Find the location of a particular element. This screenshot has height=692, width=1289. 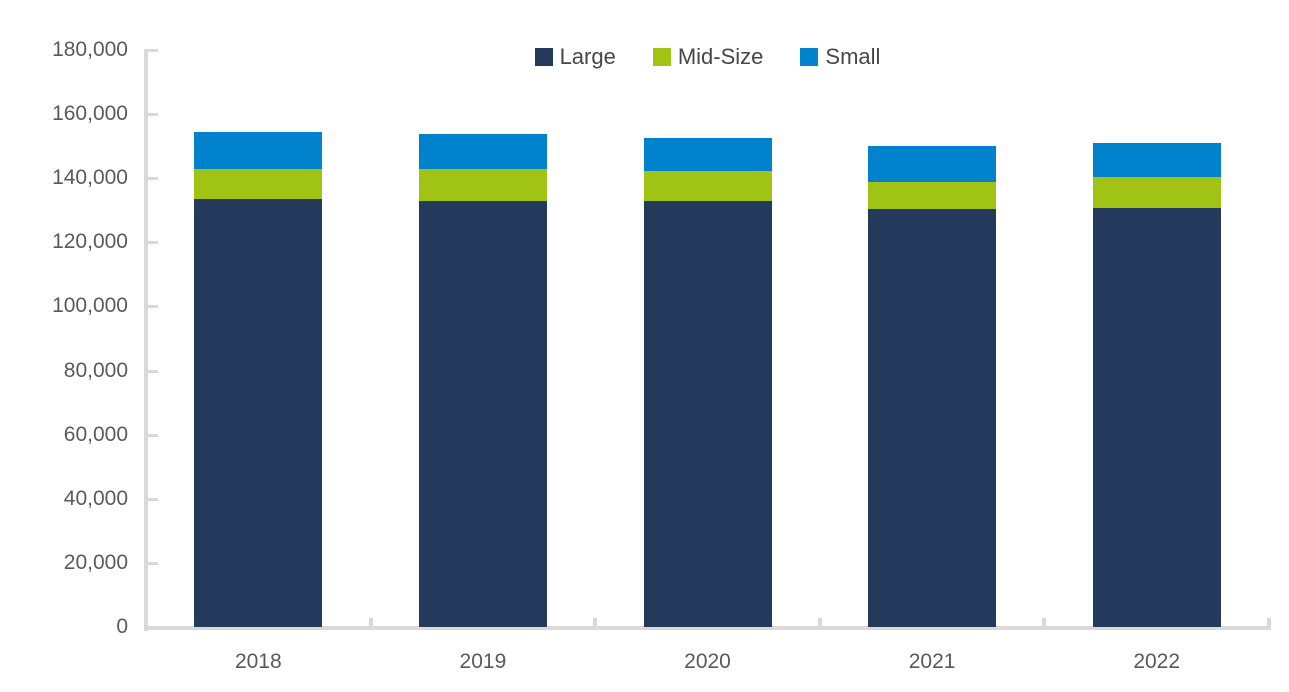

legend-label: Mid-Size is located at coordinates (720, 56).